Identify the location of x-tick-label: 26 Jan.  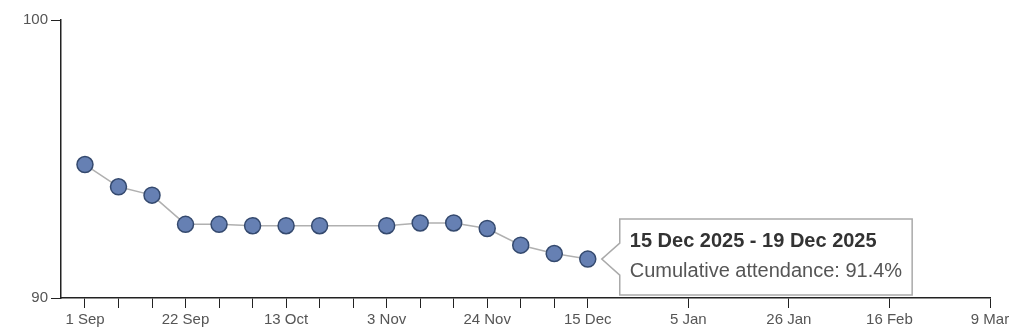
(789, 319).